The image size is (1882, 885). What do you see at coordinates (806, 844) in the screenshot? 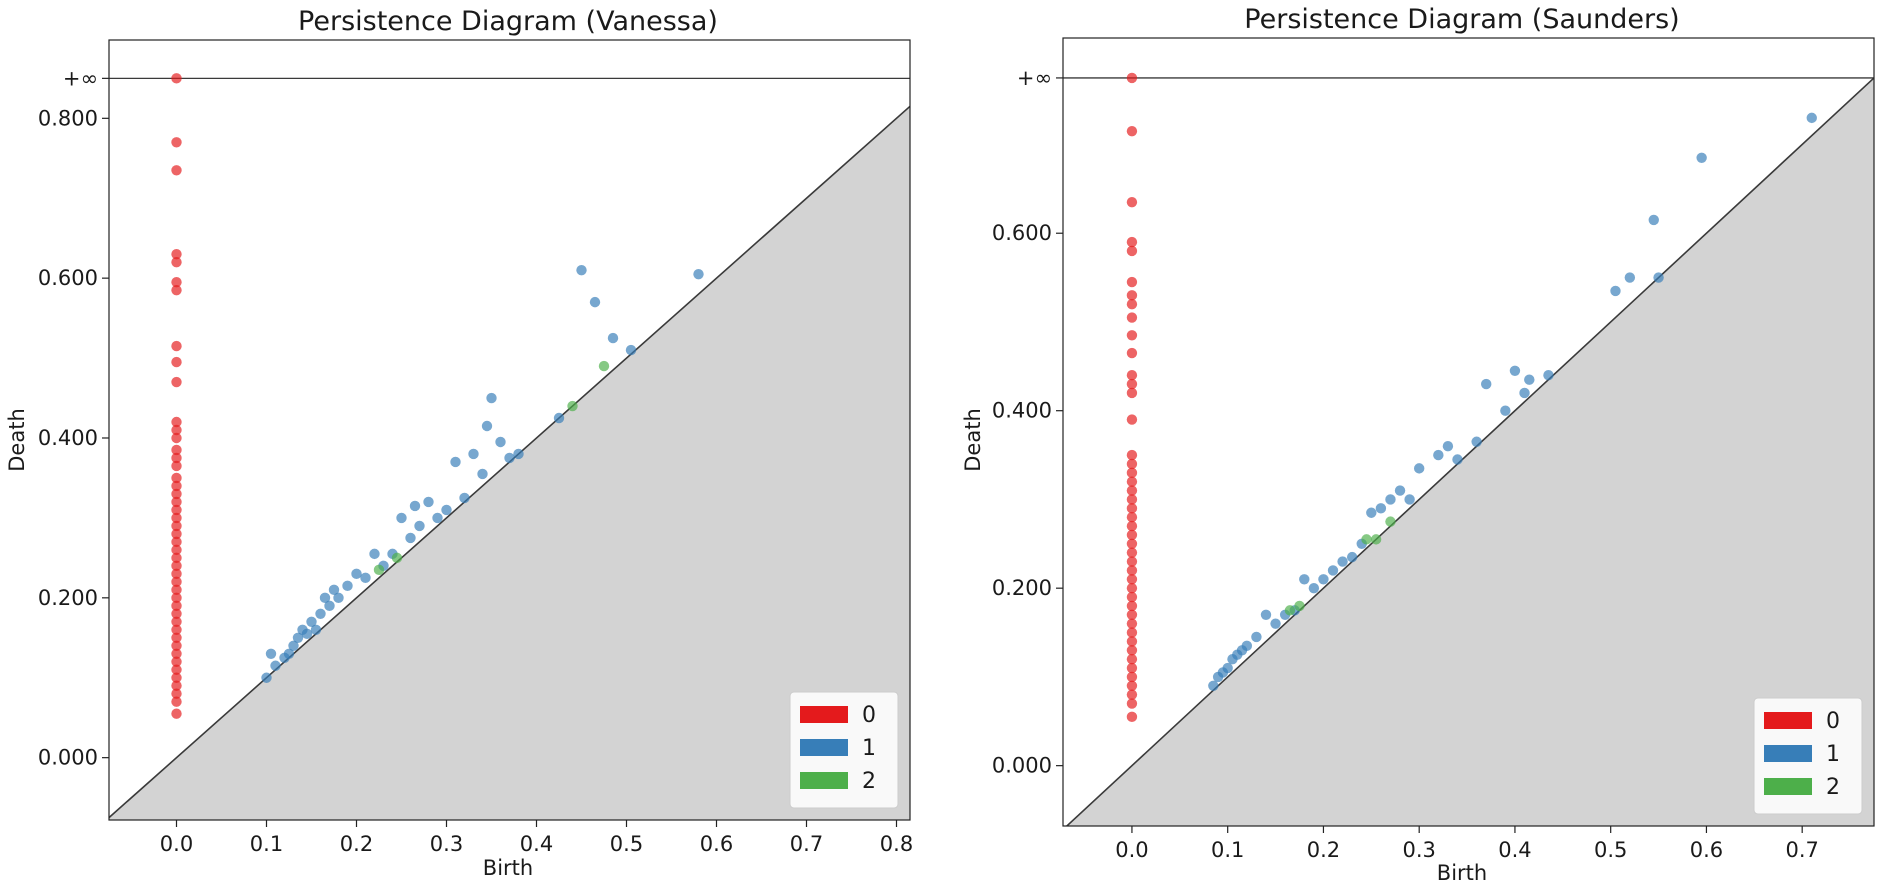
I see `x-tick-label: 0.7` at bounding box center [806, 844].